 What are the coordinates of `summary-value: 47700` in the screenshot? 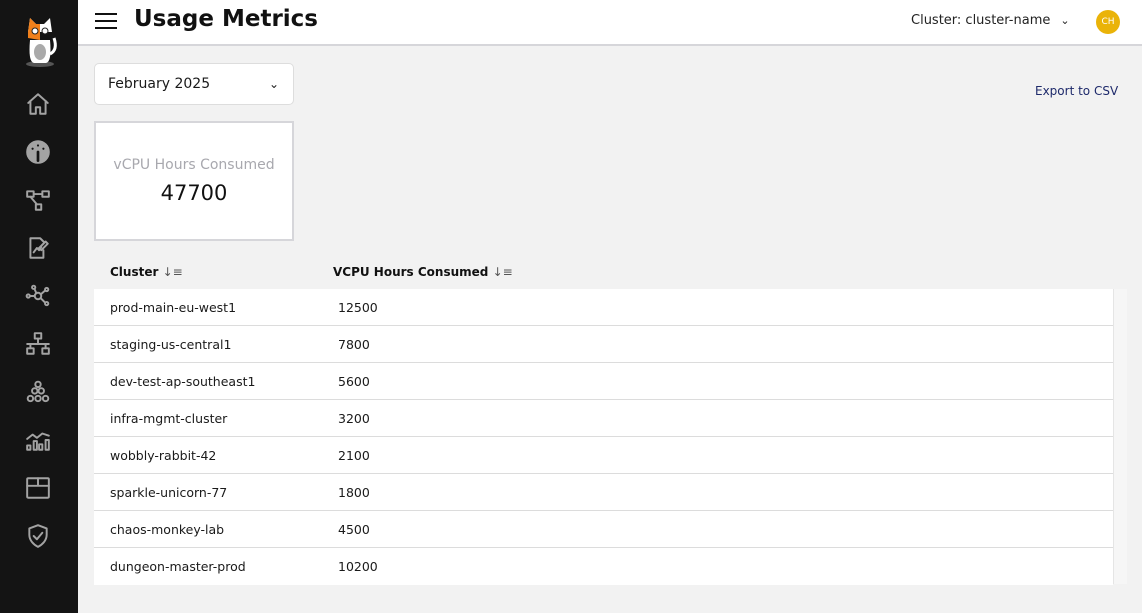 It's located at (194, 193).